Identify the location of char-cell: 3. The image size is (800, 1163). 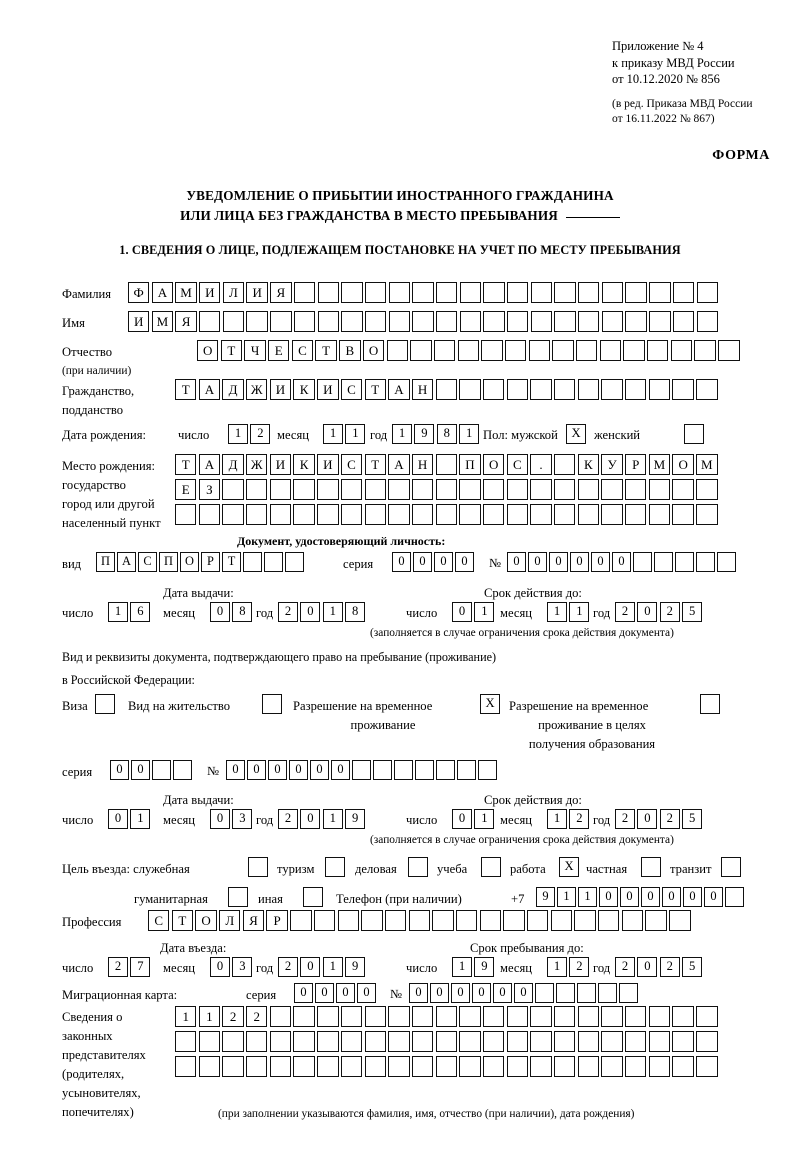
(242, 819).